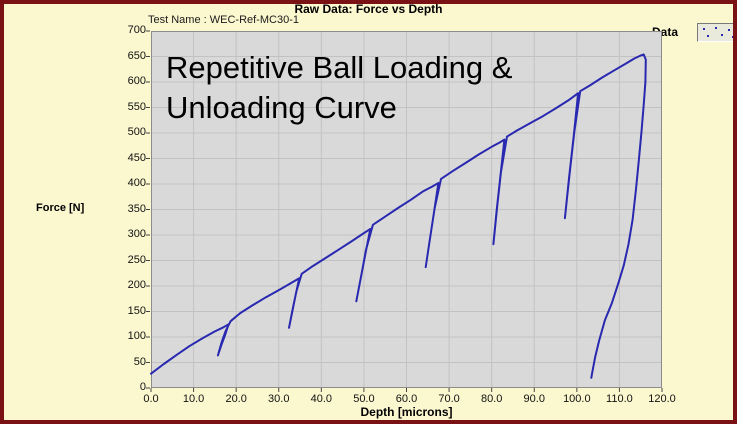  What do you see at coordinates (151, 399) in the screenshot?
I see `x-tick-label: 0.0` at bounding box center [151, 399].